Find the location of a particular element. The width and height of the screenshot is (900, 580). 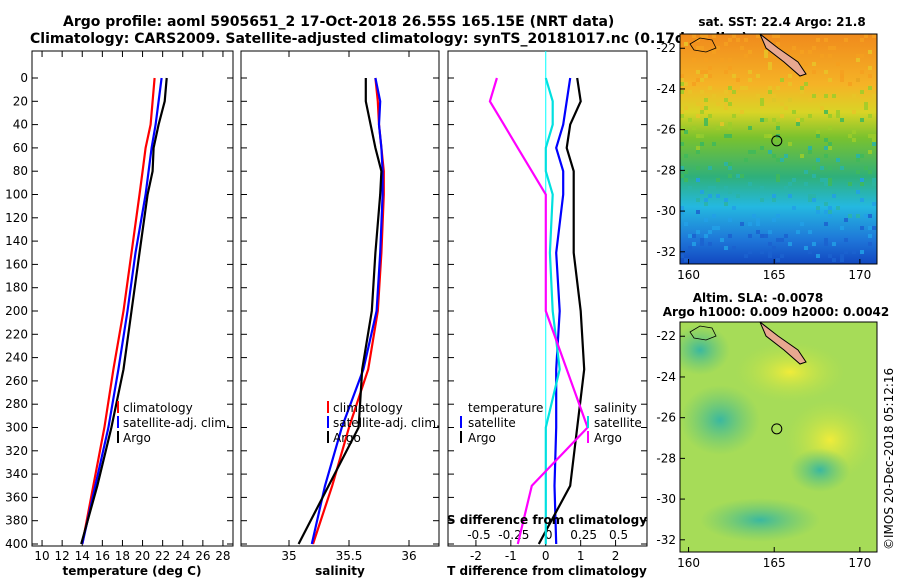

legend-swatch-satellite is located at coordinates (118, 422).